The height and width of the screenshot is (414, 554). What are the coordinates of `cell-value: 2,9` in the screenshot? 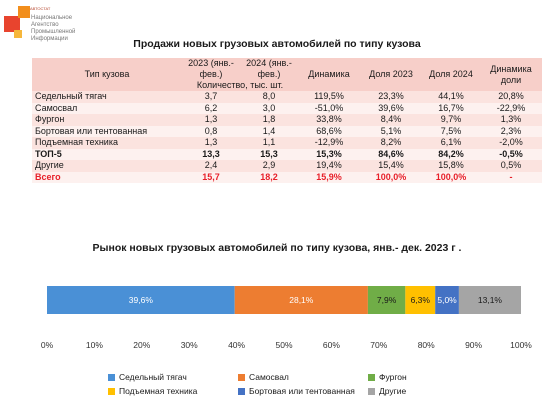 It's located at (269, 166).